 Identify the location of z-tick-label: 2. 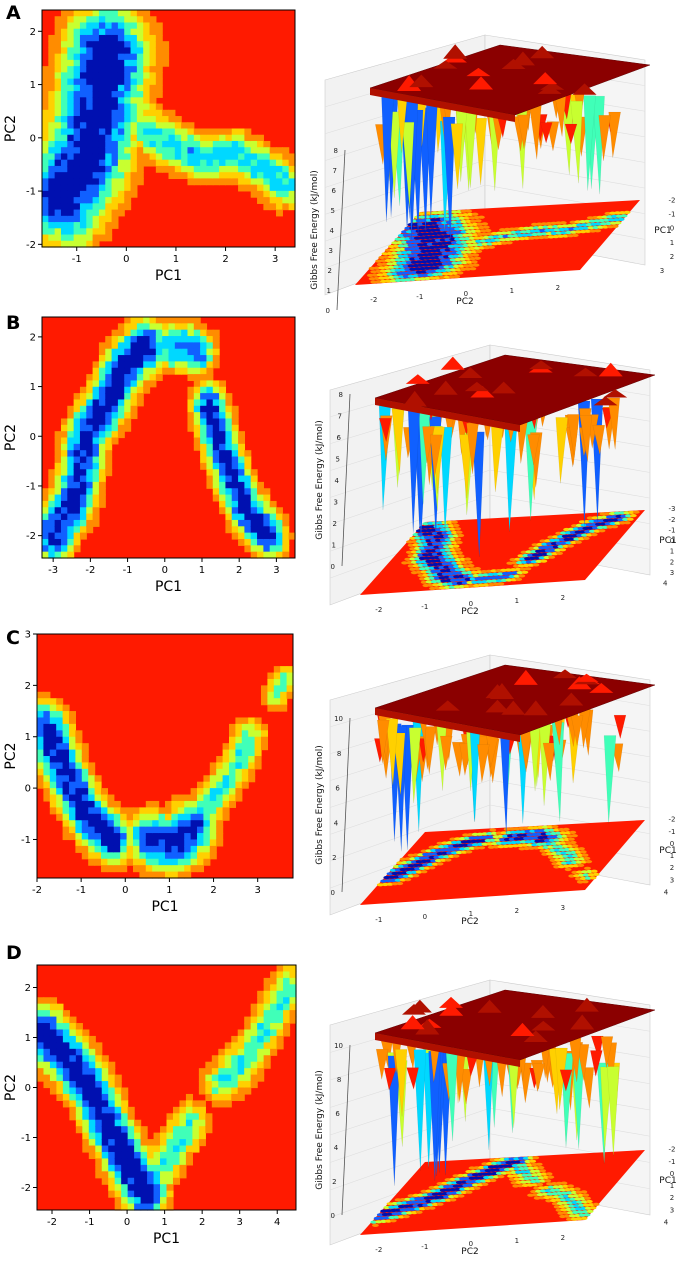
(335, 524).